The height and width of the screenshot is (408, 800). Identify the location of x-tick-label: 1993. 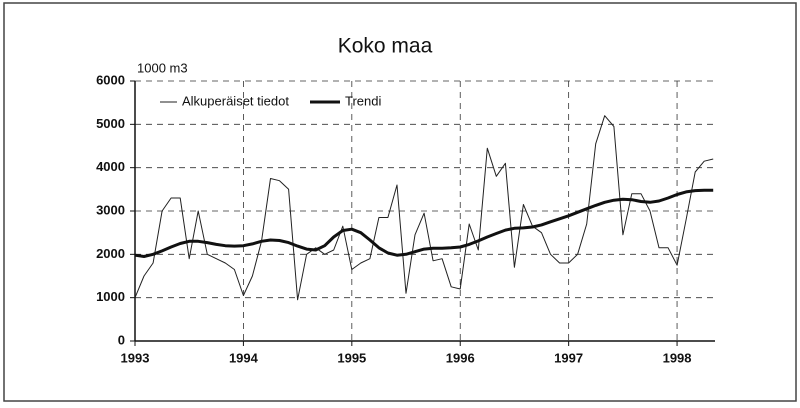
(135, 357).